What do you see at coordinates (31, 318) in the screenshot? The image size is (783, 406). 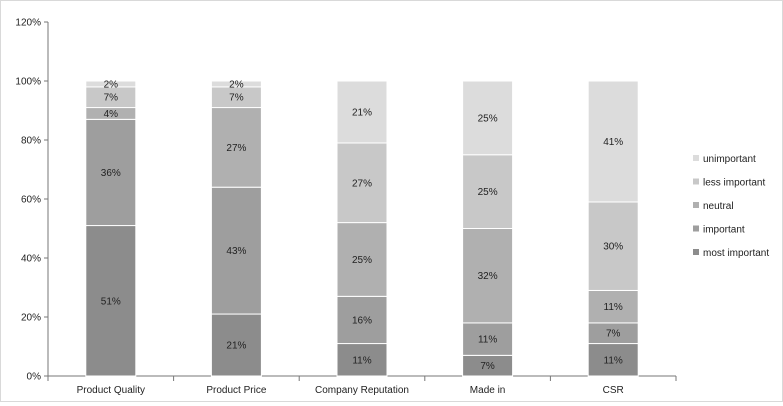 I see `y-tick-label: 20%` at bounding box center [31, 318].